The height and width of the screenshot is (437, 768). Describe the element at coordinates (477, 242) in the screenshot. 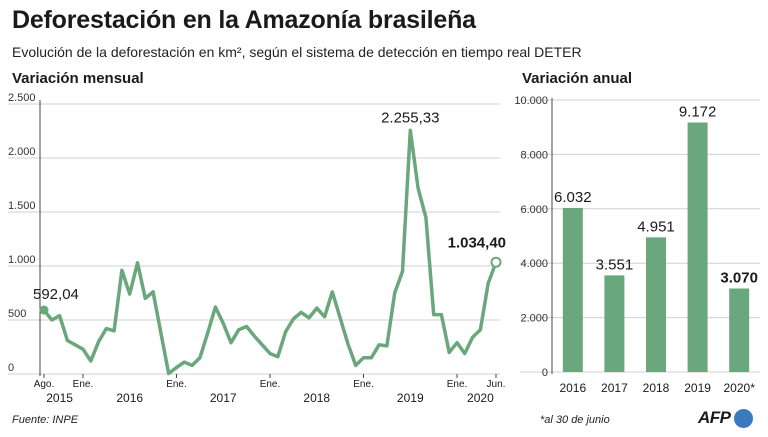

I see `monthly-annotation-label: 1.034,40` at that location.